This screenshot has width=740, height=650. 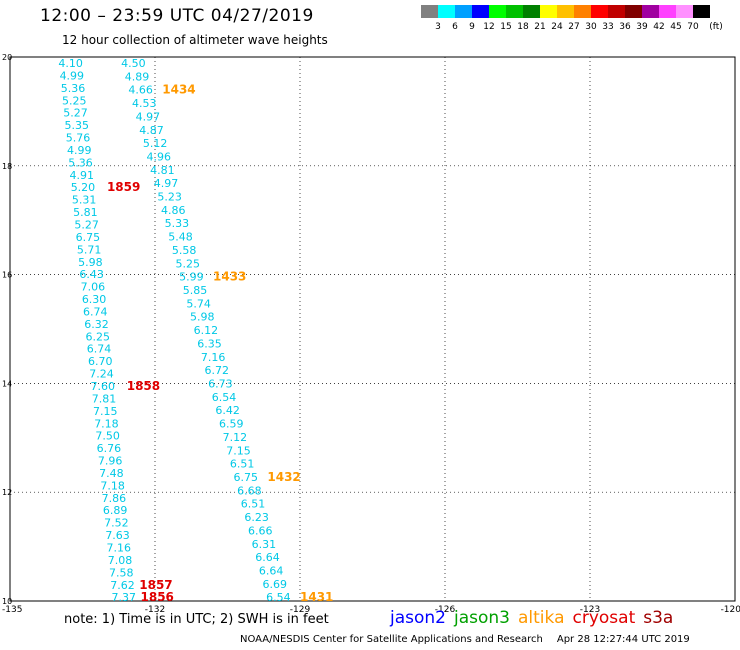 I want to click on wave-height-value: 6.59, so click(x=231, y=424).